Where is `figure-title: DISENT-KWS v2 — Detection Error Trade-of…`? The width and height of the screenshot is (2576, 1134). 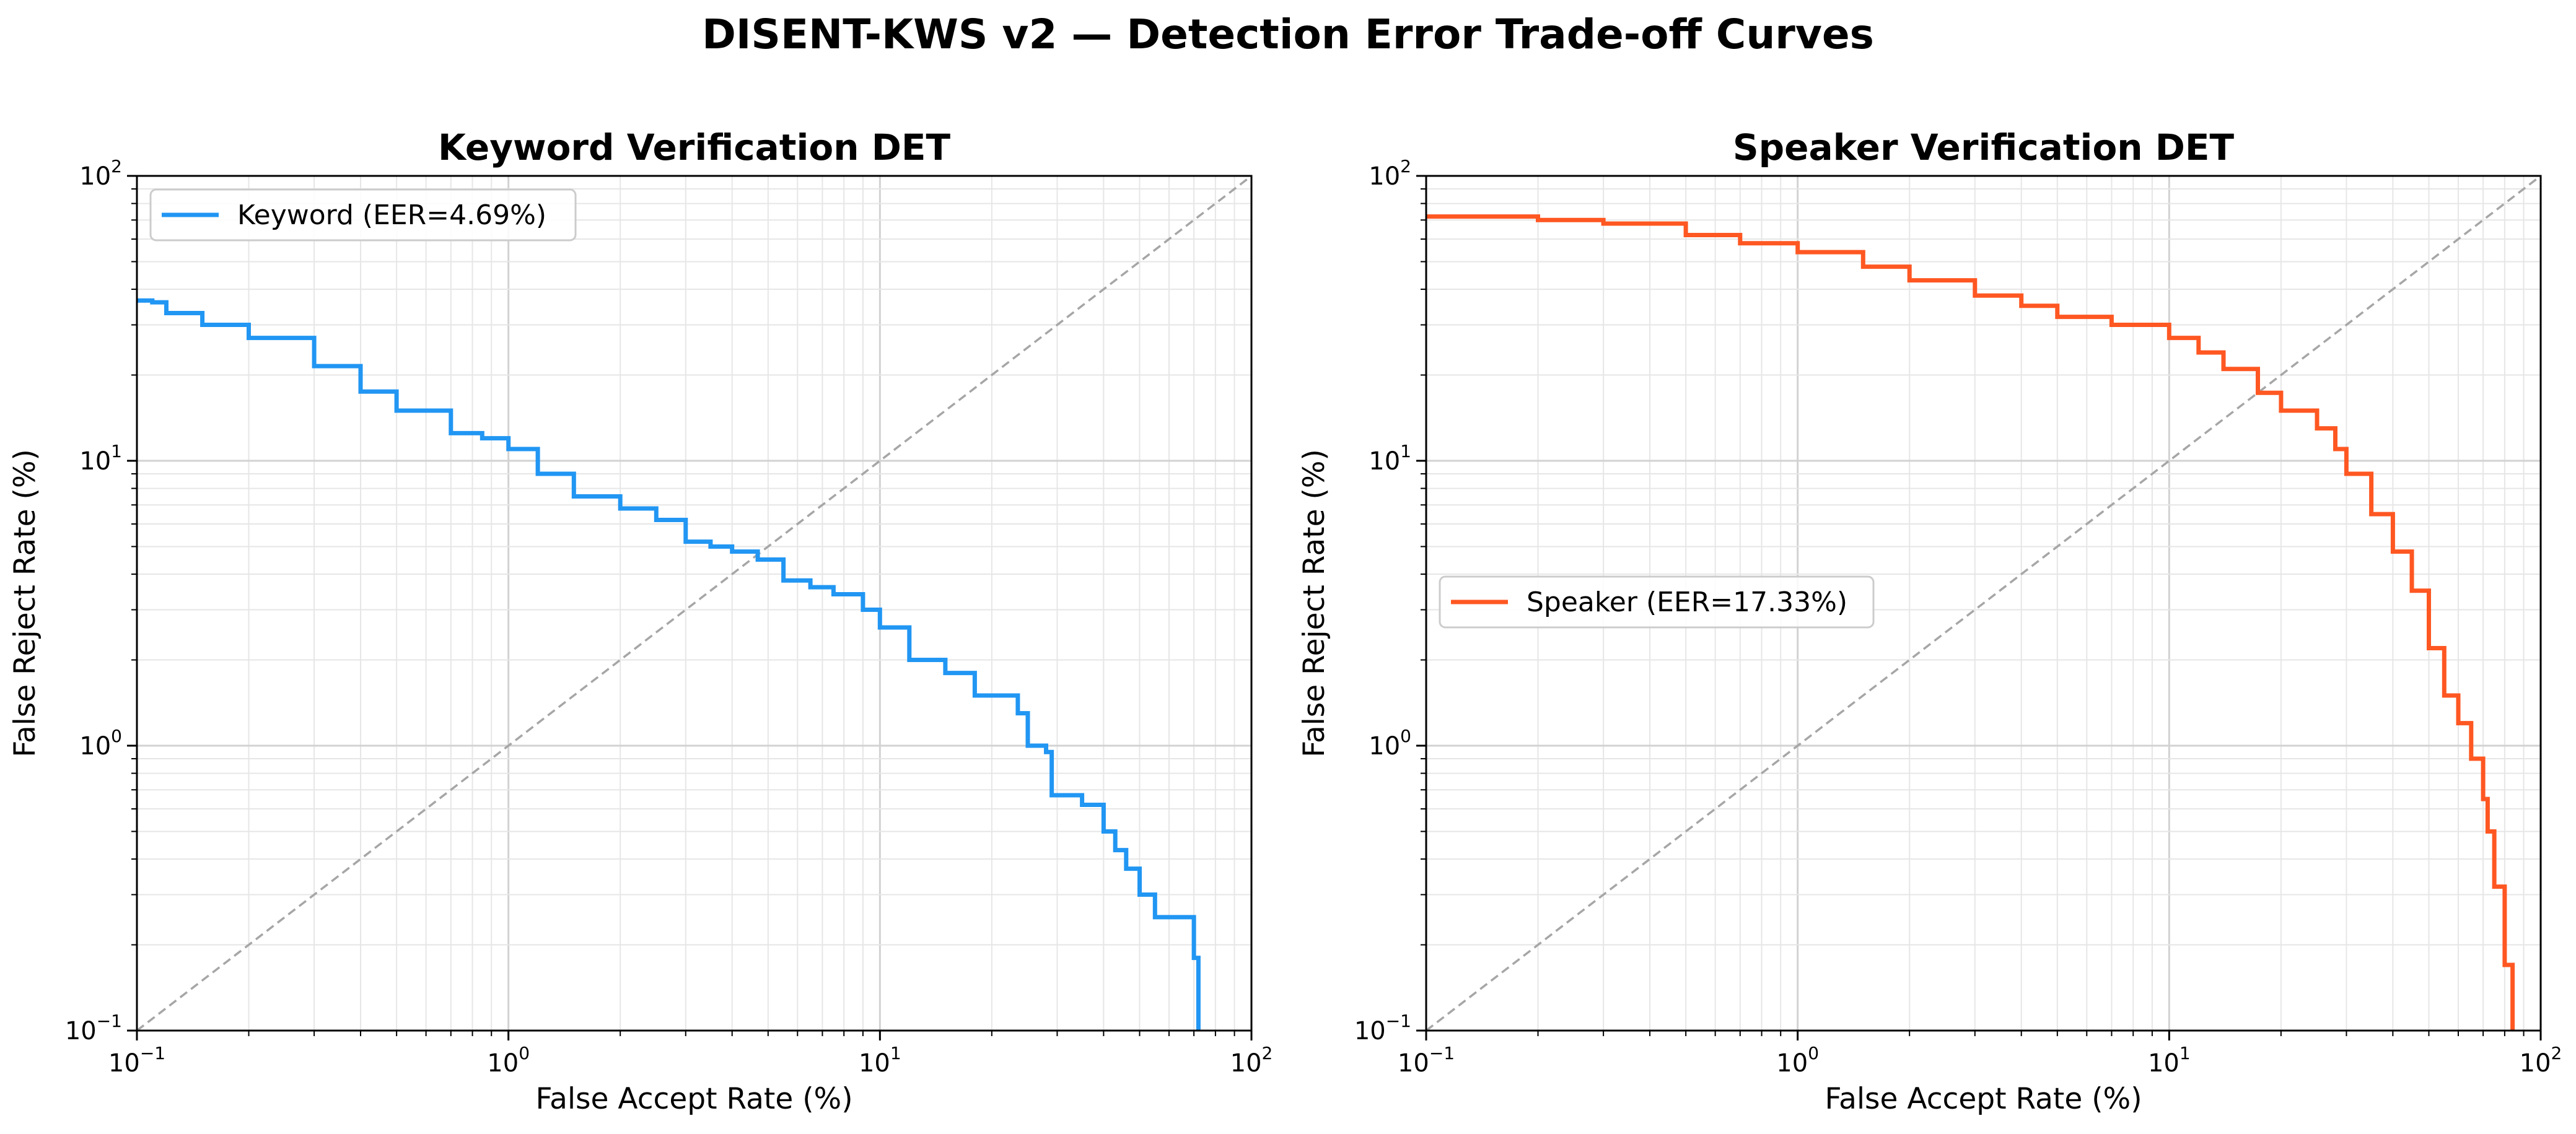 figure-title: DISENT-KWS v2 — Detection Error Trade-of… is located at coordinates (1288, 34).